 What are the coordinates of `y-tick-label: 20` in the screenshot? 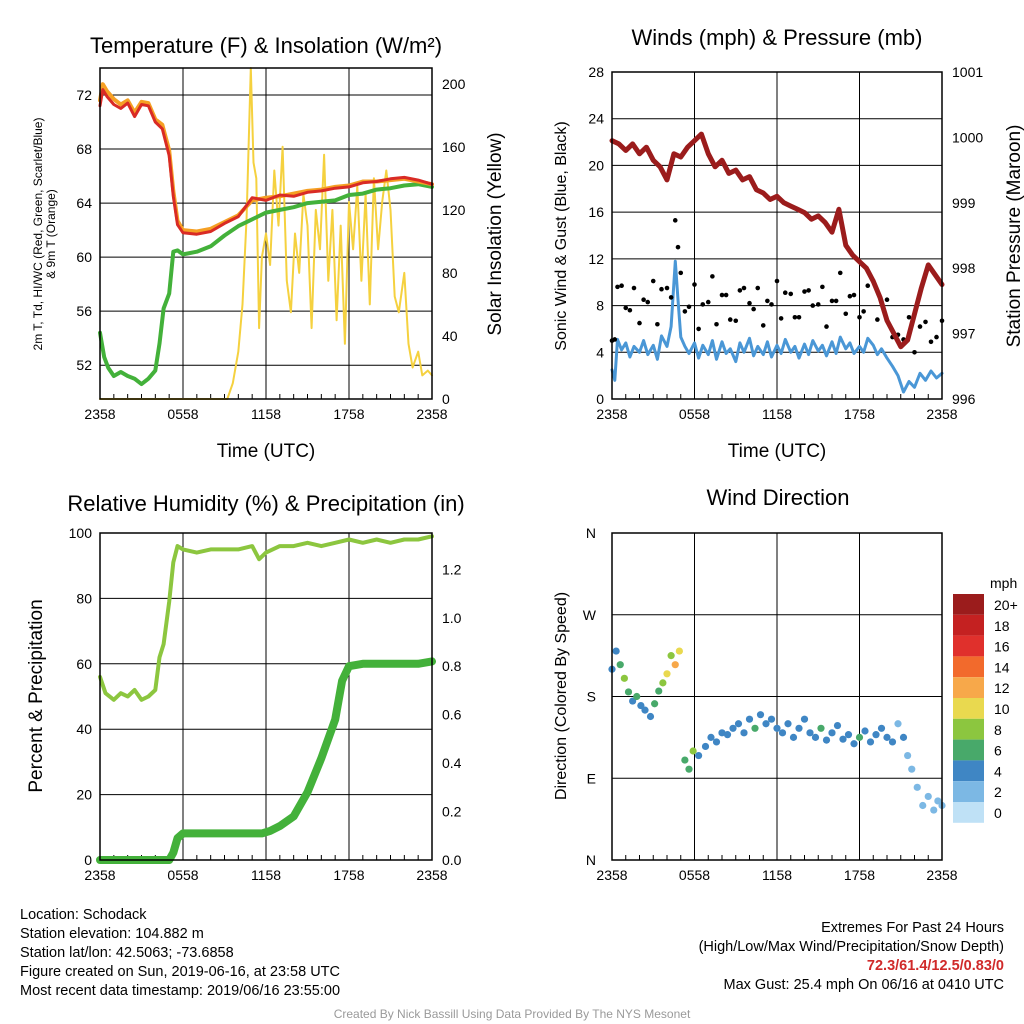 It's located at (84, 795).